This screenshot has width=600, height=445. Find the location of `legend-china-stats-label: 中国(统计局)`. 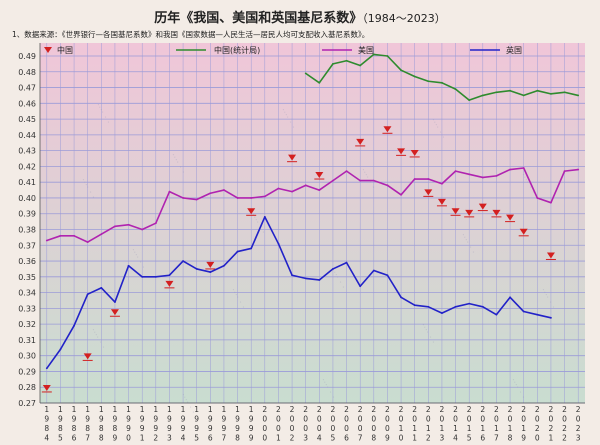

legend-china-stats-label: 中国(统计局) is located at coordinates (237, 50).